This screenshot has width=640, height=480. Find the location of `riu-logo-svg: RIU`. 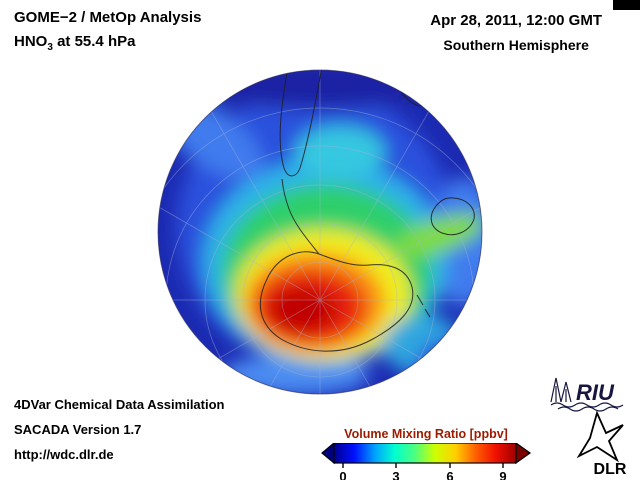

riu-logo-svg: RIU is located at coordinates (587, 394).